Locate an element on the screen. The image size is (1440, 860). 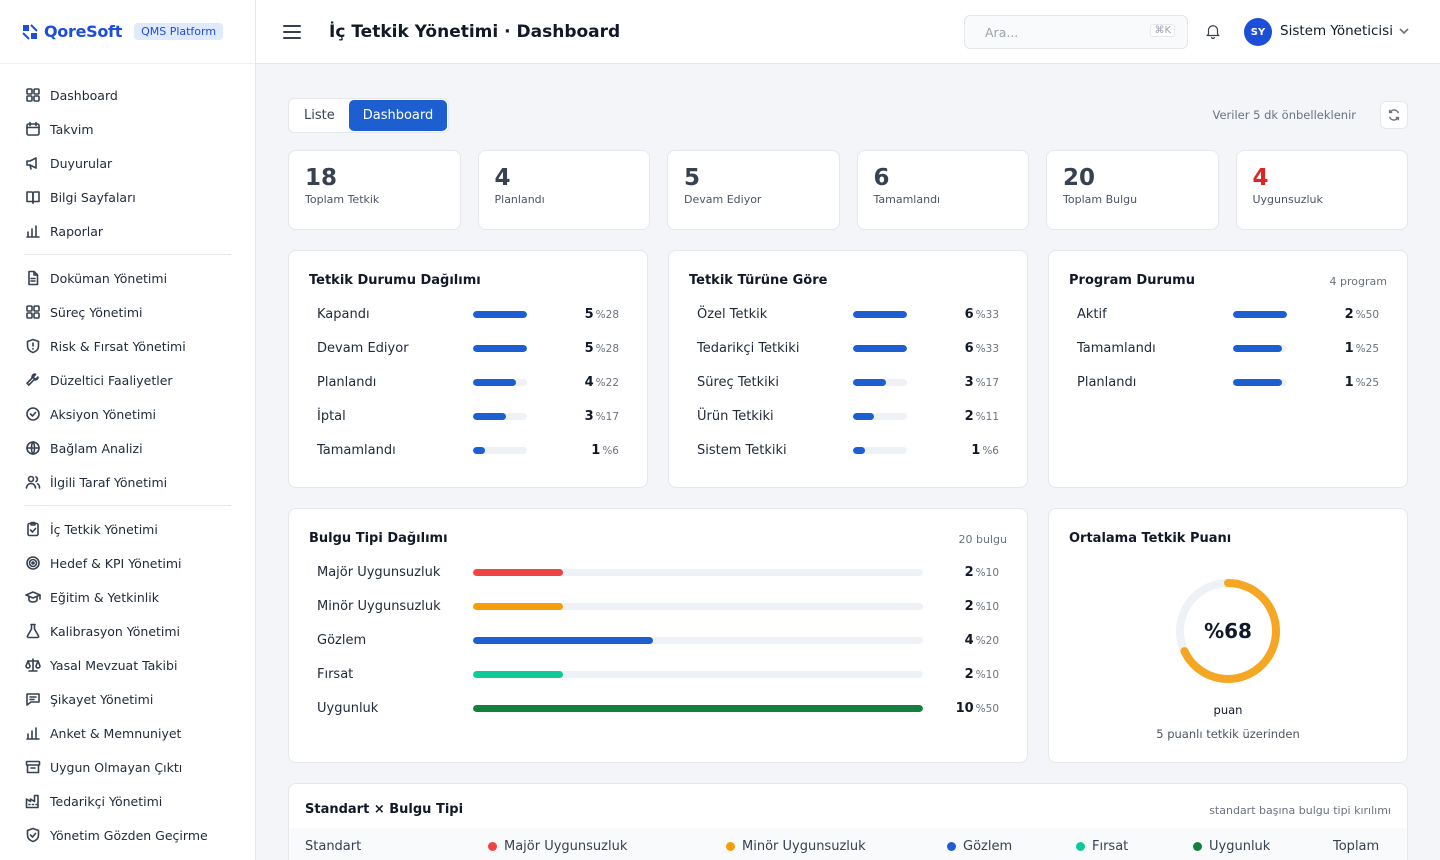
sidebar-item-s-re-y-netimi: Süreç Yönetimi is located at coordinates (127, 312).